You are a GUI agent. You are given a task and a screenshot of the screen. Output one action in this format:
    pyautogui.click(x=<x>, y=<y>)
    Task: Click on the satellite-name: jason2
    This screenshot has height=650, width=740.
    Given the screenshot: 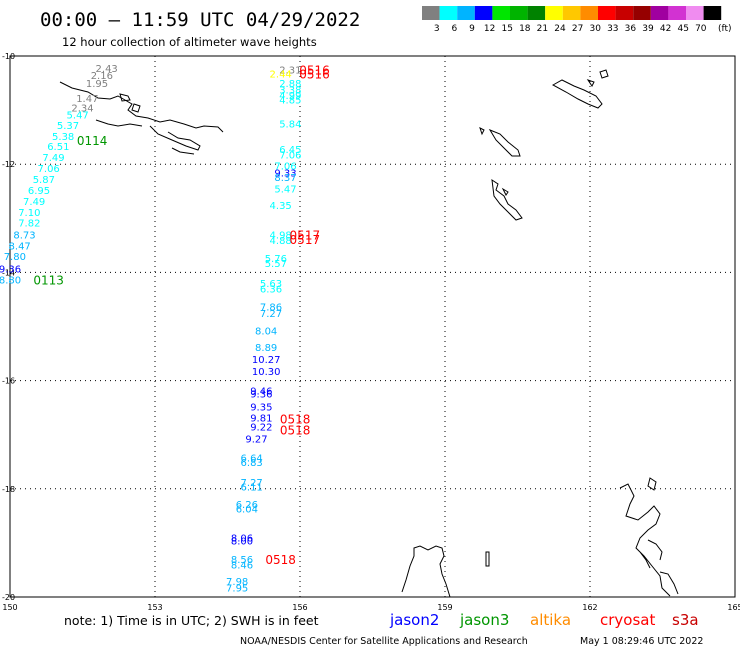 What is the action you would take?
    pyautogui.click(x=414, y=620)
    